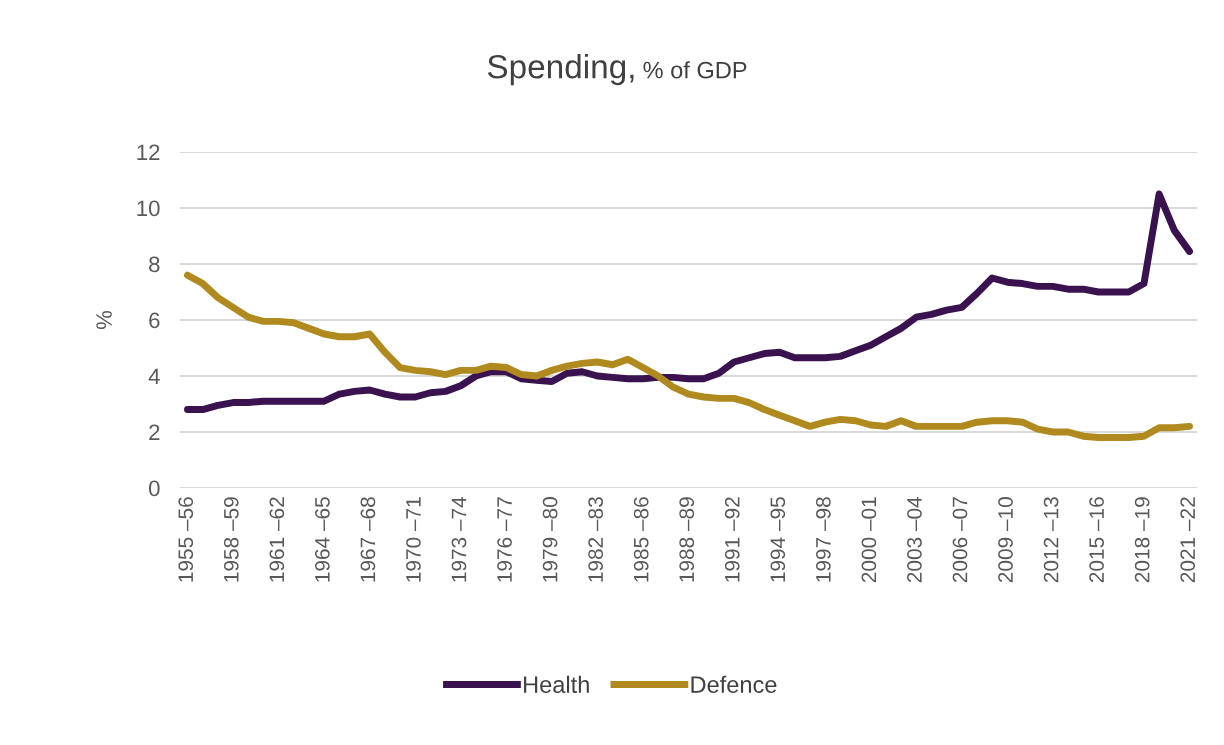  Describe the element at coordinates (695, 70) in the screenshot. I see `chart-subtitle: % of GDP` at that location.